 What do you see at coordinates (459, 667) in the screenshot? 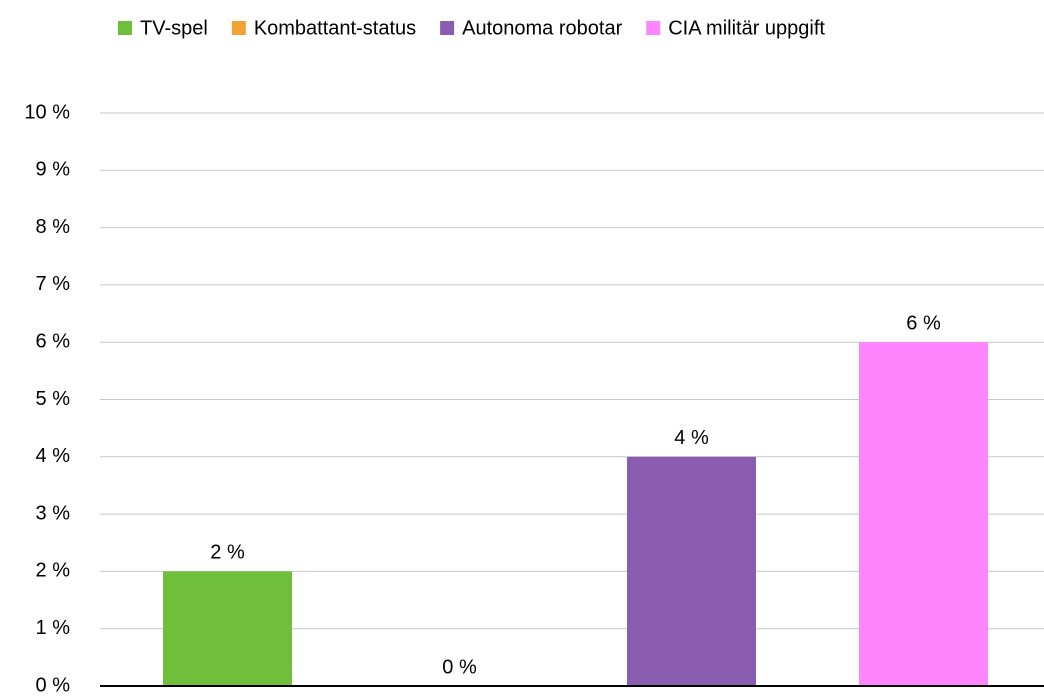
I see `value-label: 0 %` at bounding box center [459, 667].